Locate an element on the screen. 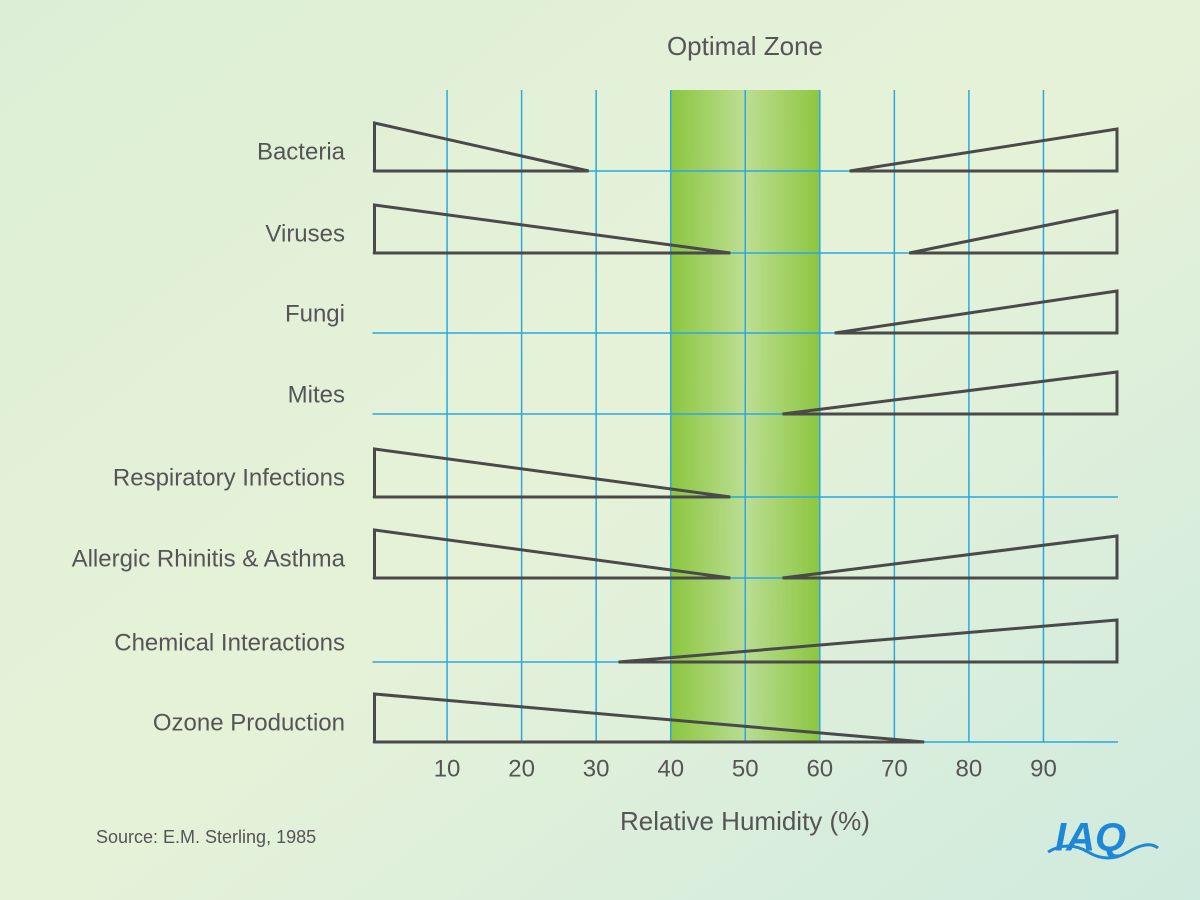 This screenshot has width=1200, height=900. x-axis-label: Relative Humidity (%) is located at coordinates (745, 821).